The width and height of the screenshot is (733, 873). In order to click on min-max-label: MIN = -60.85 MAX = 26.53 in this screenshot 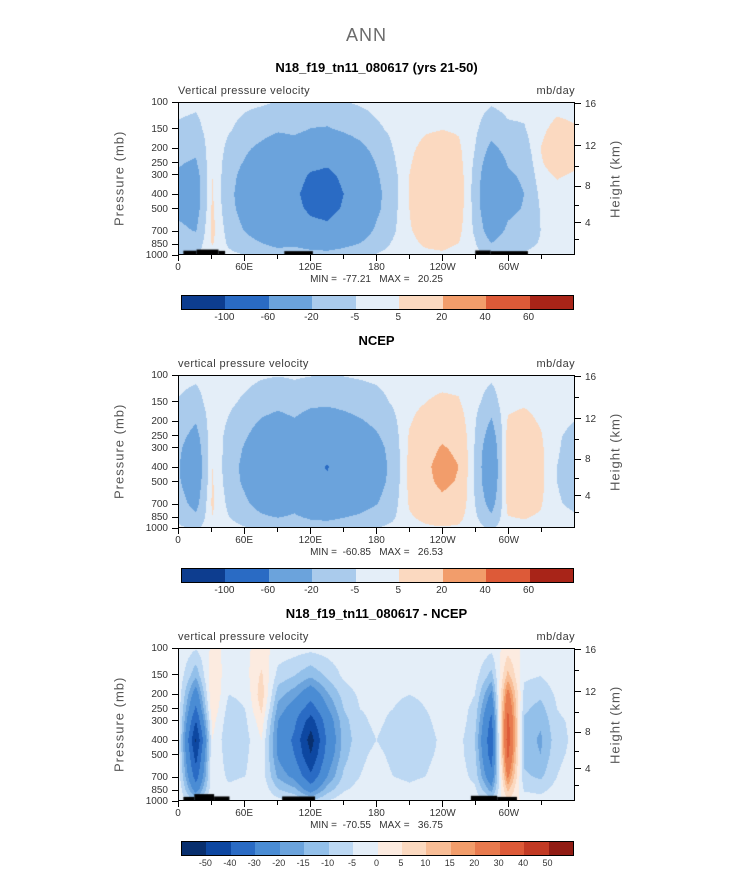, I will do `click(376, 552)`.